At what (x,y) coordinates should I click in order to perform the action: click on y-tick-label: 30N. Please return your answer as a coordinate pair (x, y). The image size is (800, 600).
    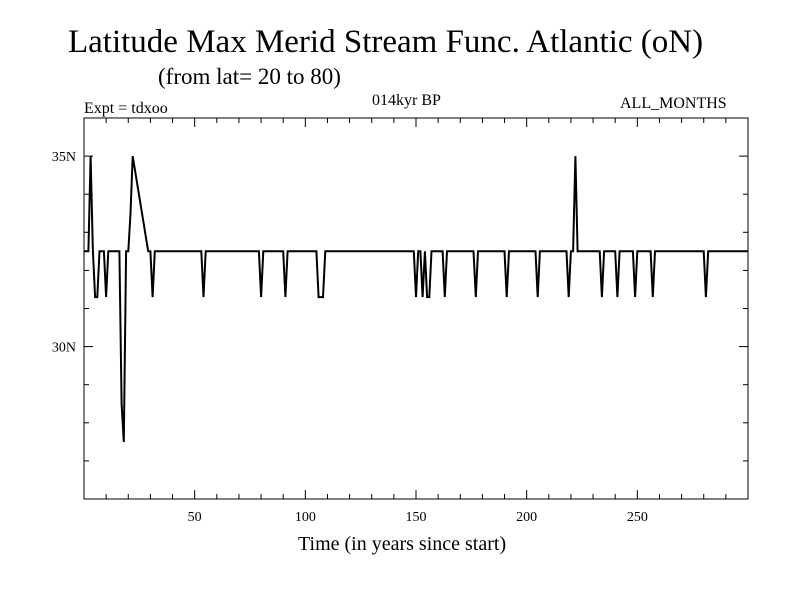
    Looking at the image, I should click on (64, 348).